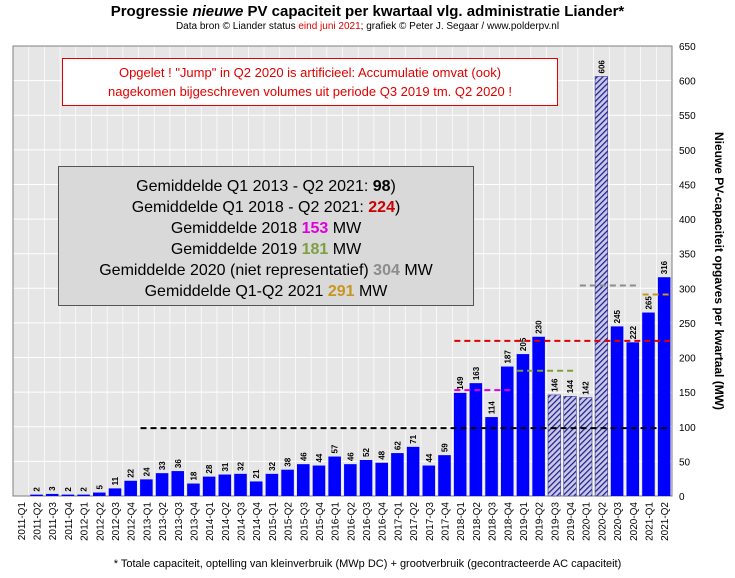 The image size is (735, 578). Describe the element at coordinates (242, 521) in the screenshot. I see `x-tick-label: 2014-Q3` at that location.